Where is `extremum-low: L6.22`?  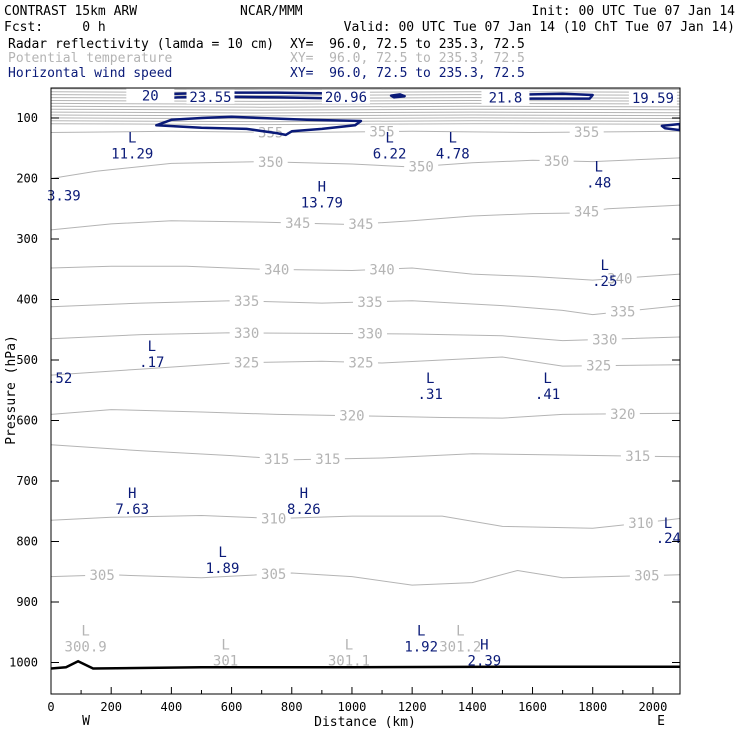
extremum-low: L6.22 is located at coordinates (390, 146).